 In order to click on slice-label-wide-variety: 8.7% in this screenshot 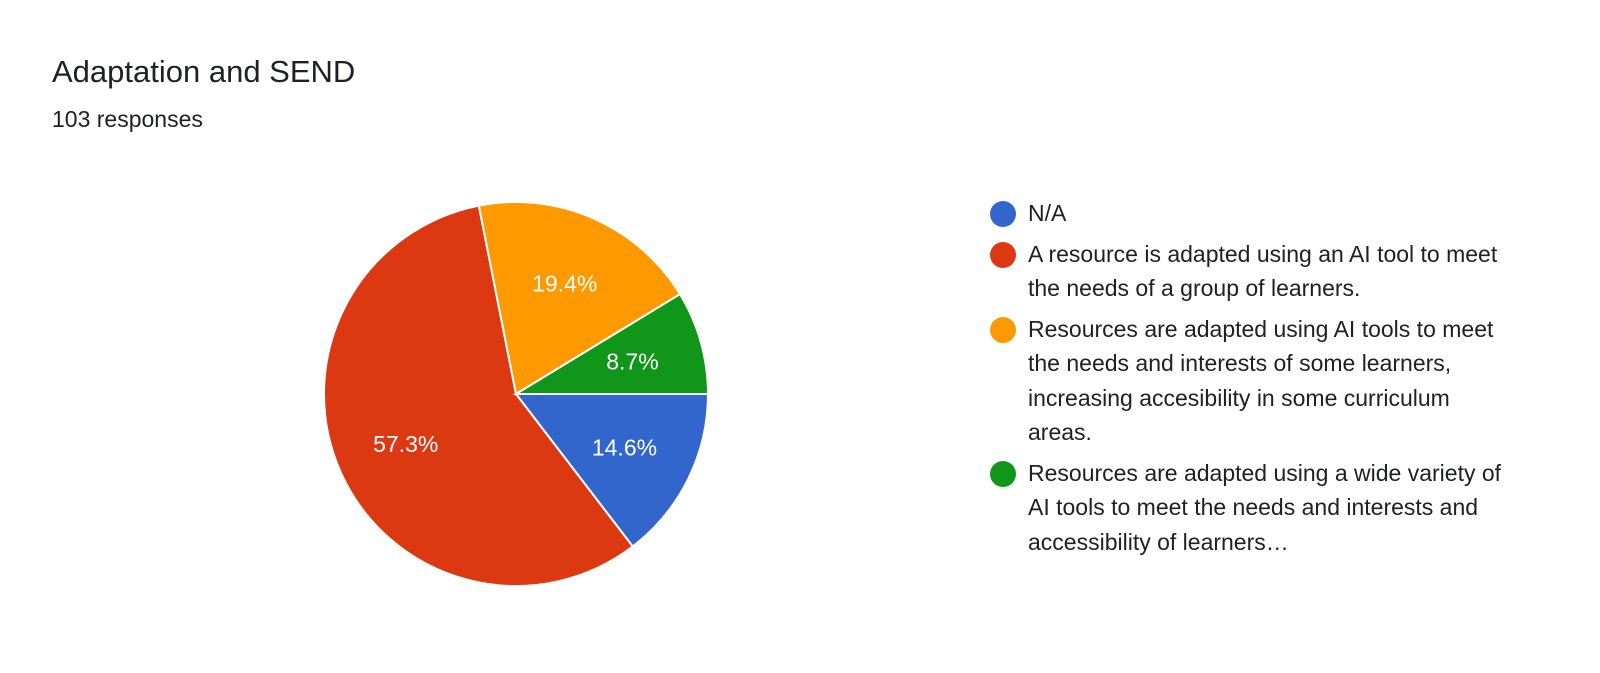, I will do `click(632, 361)`.